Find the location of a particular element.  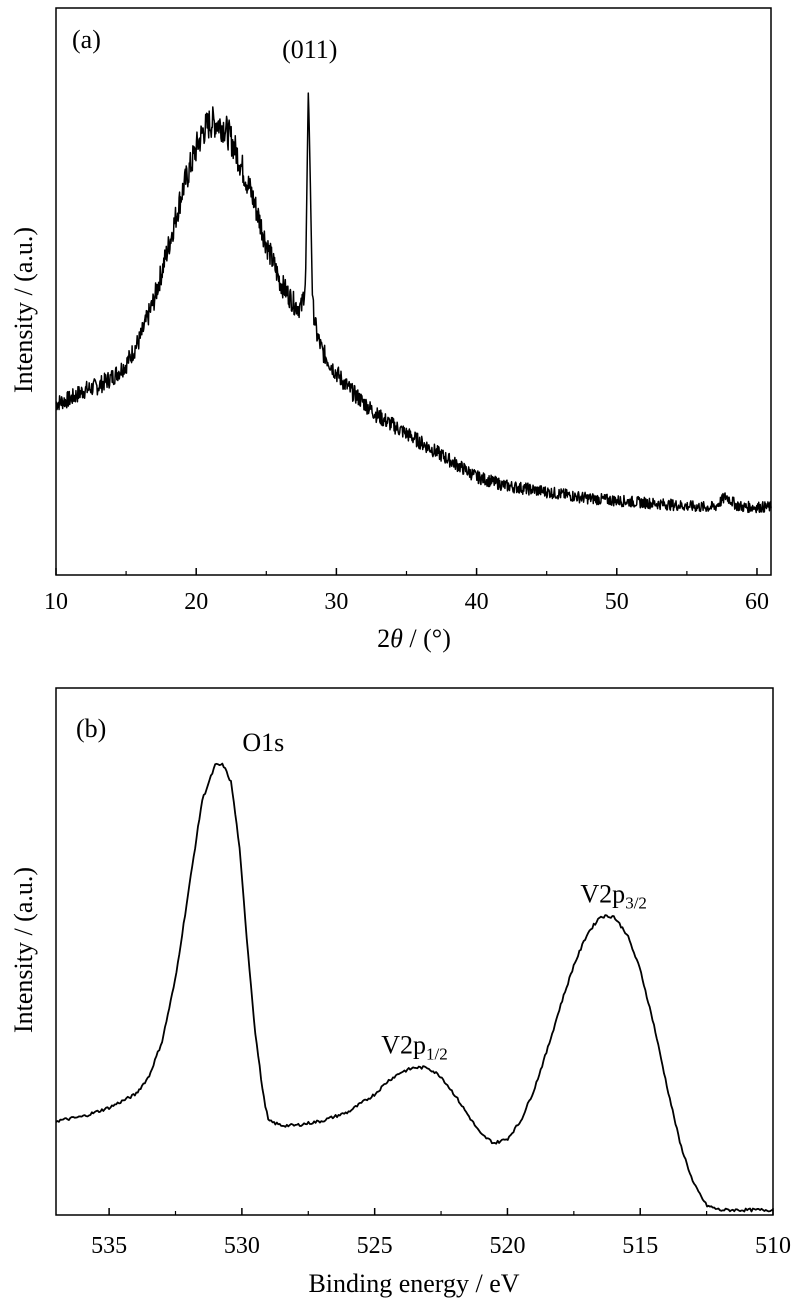

x-tick-label: 510 is located at coordinates (773, 1246).